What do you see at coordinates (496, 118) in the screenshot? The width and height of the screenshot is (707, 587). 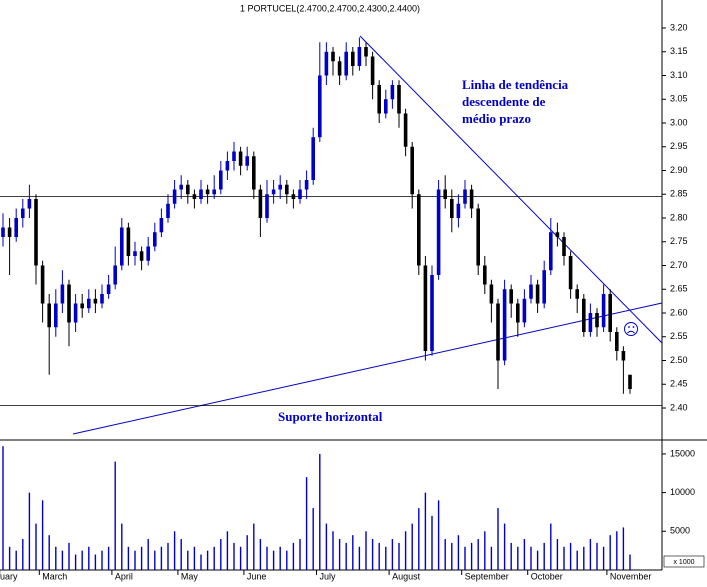 I see `annotation: médio prazo` at bounding box center [496, 118].